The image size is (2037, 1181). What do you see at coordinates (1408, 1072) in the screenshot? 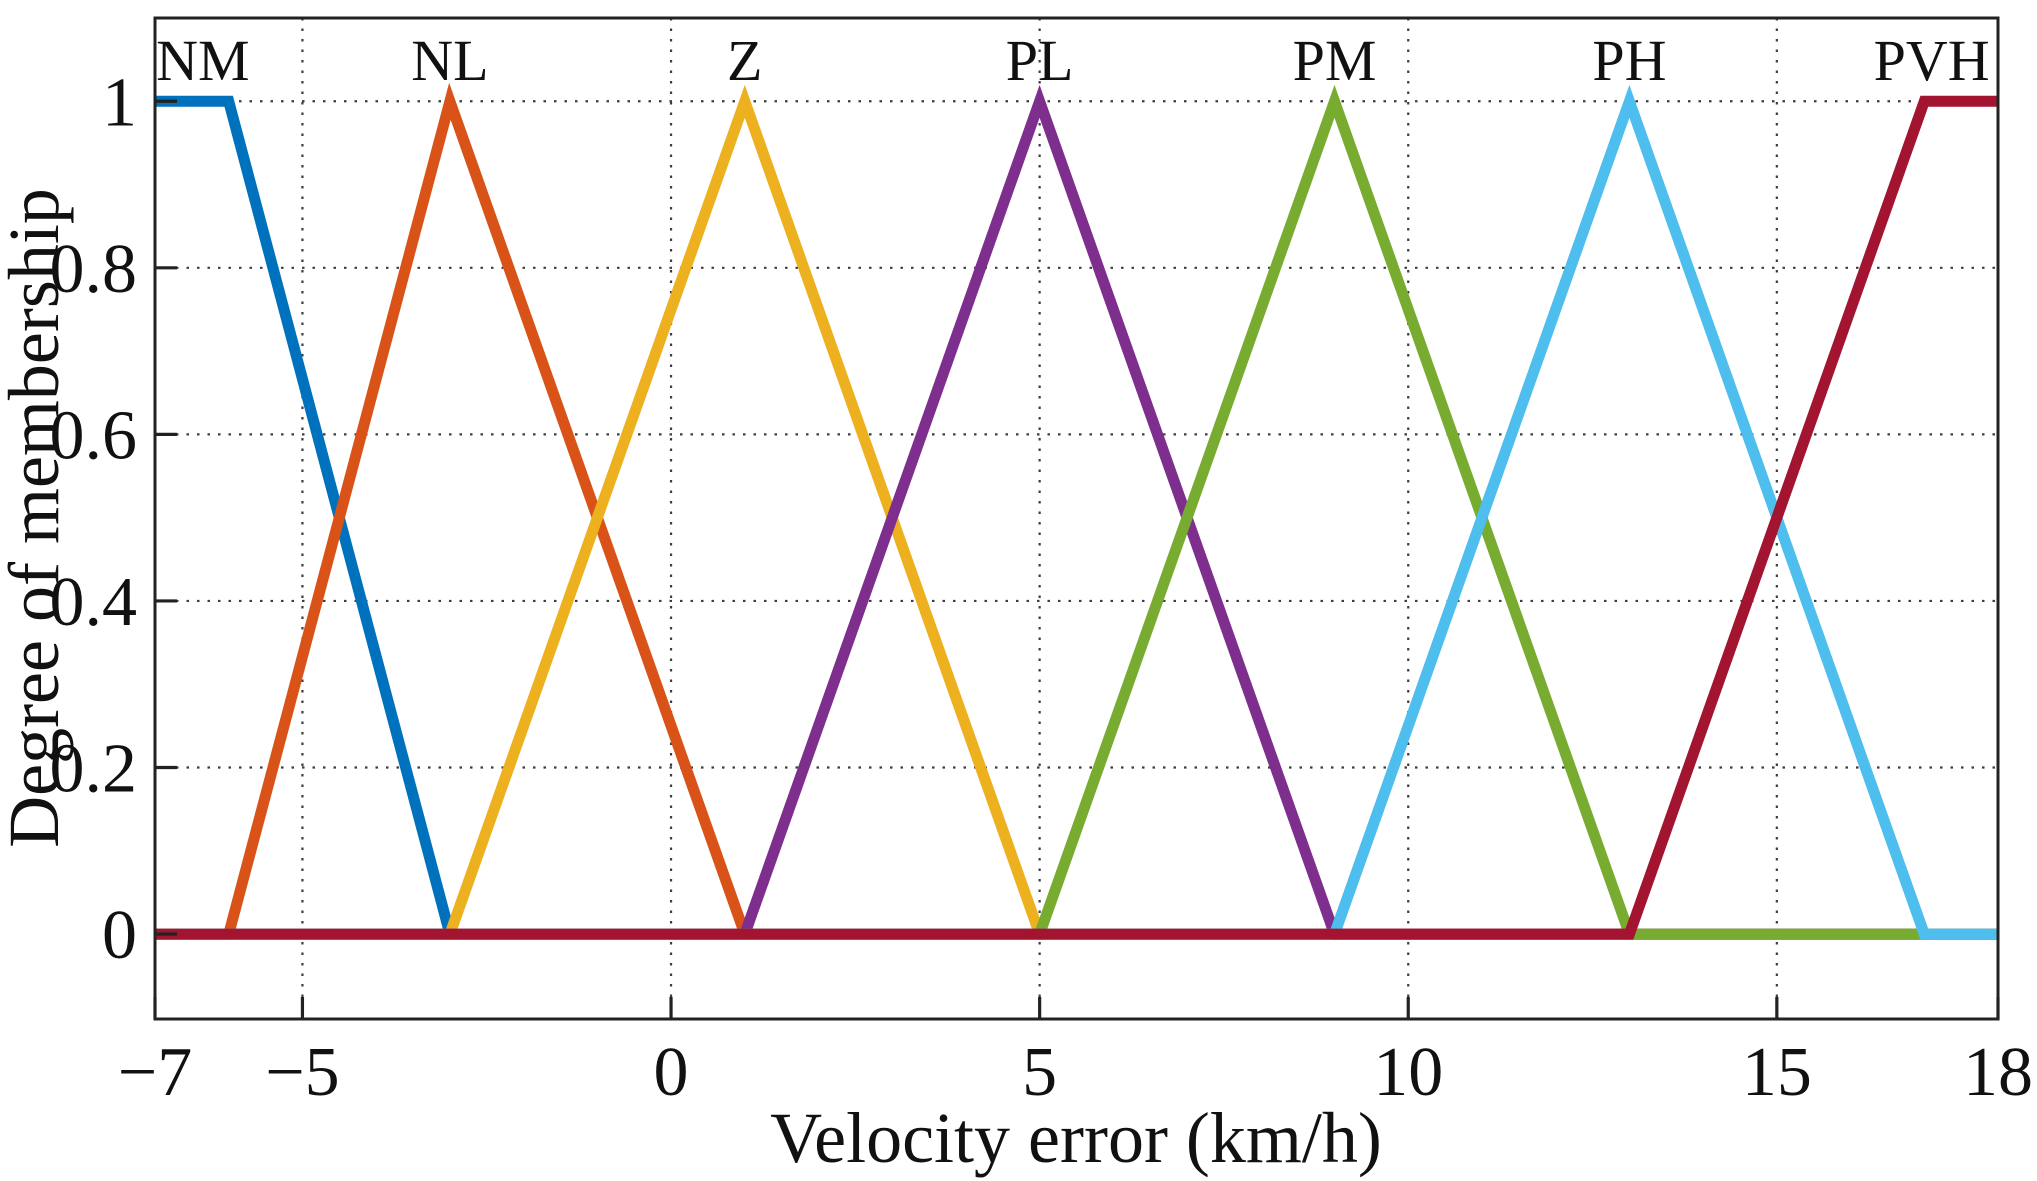
I see `x-tick-label: 10` at bounding box center [1408, 1072].